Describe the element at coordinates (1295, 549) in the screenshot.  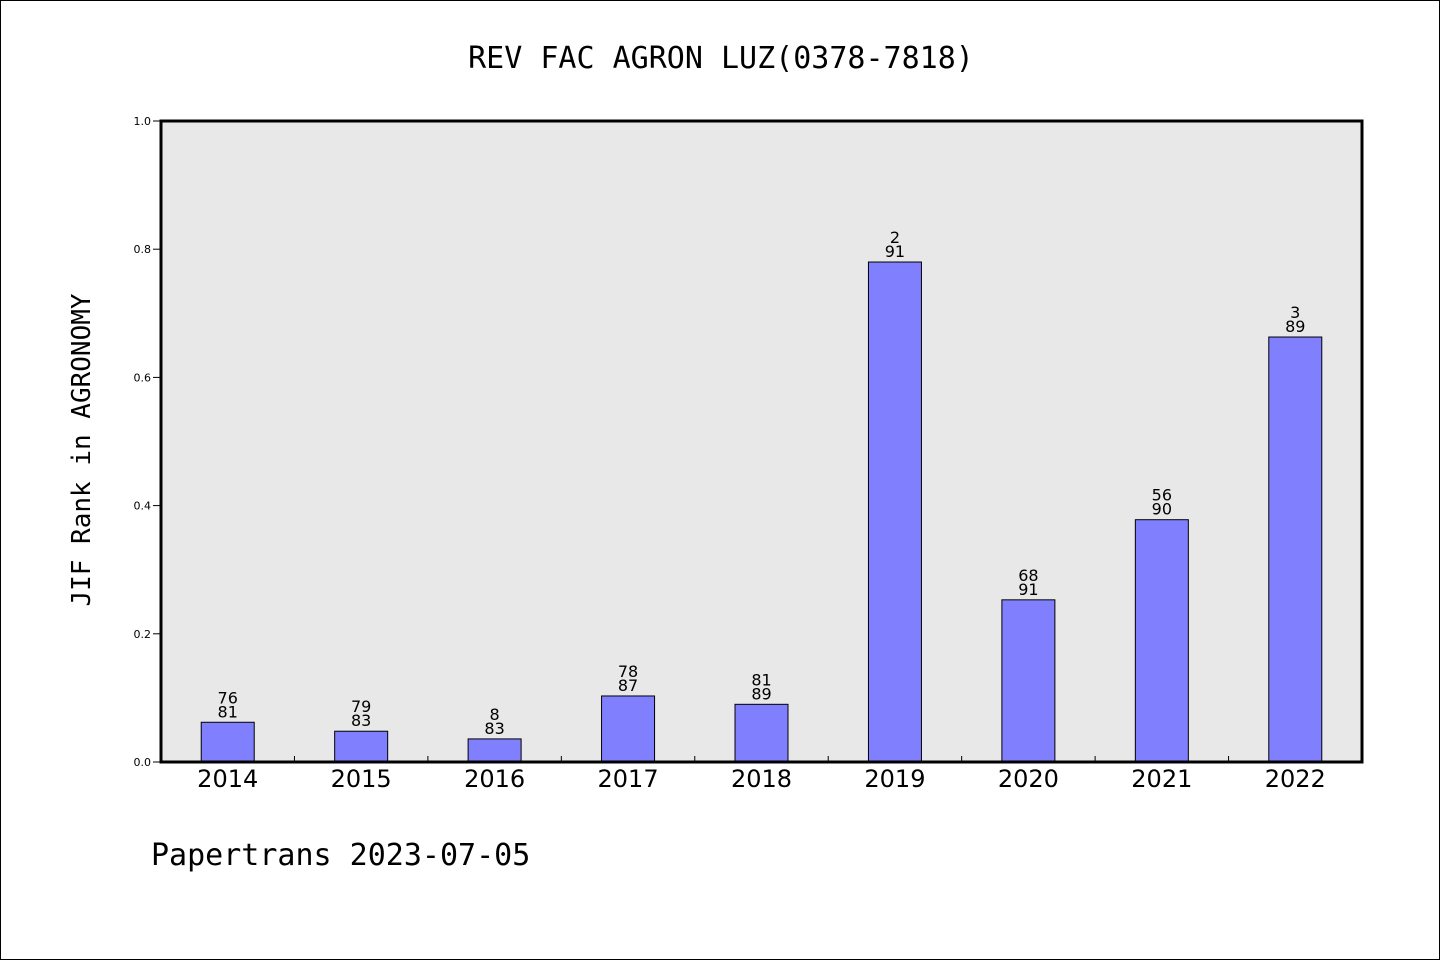
I see `bar-2022` at that location.